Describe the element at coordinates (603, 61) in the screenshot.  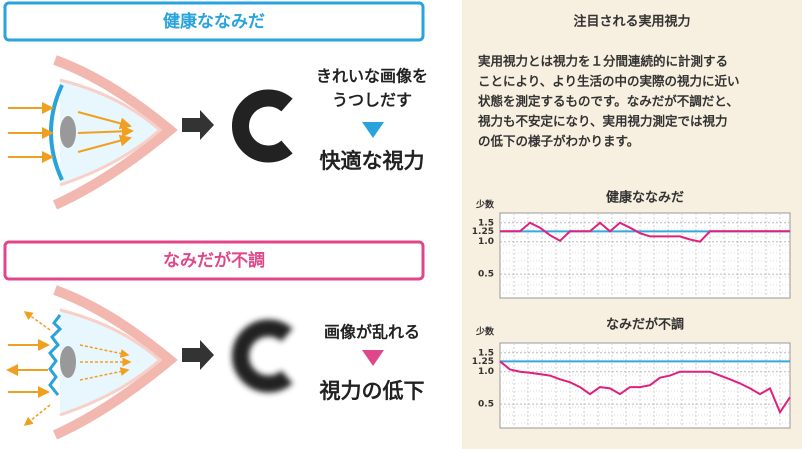
I see `paragraph-line: 実用視力とは視力を１分間連続的に計測する` at that location.